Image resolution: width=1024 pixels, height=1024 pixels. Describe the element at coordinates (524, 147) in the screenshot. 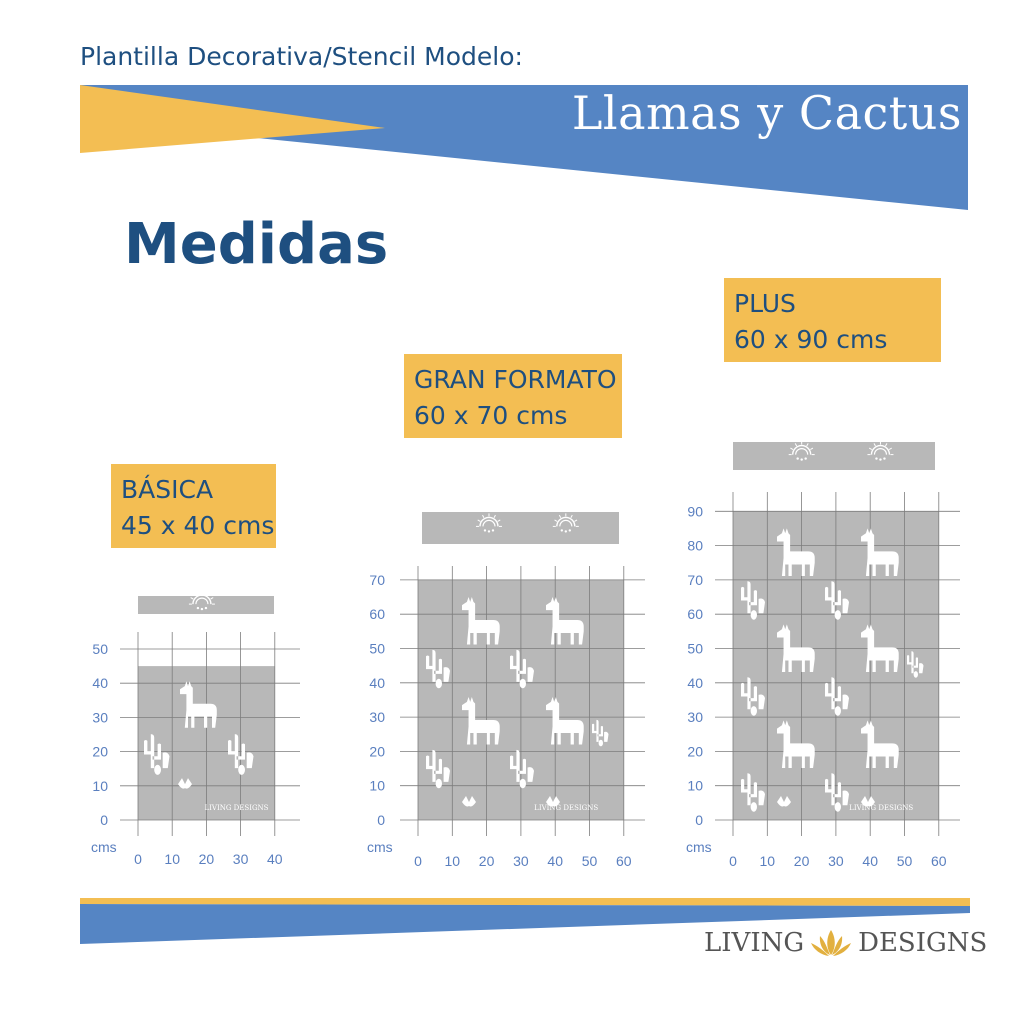

I see `header-banner` at that location.